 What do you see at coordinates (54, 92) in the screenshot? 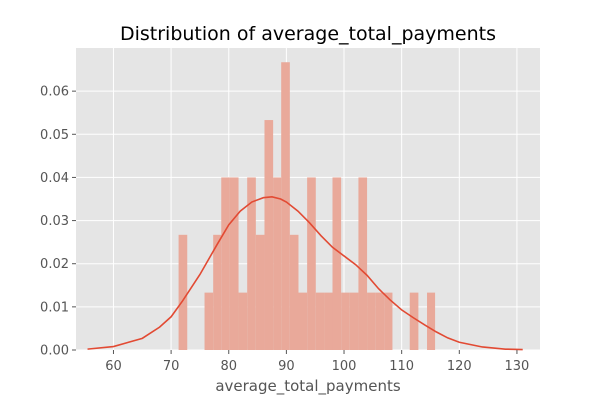
I see `y-tick-label: 0.06` at bounding box center [54, 92].